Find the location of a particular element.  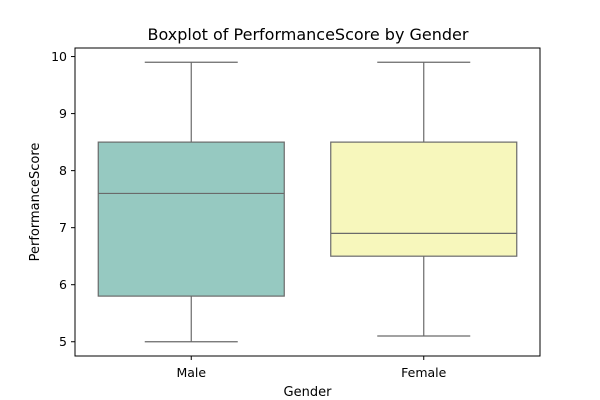

box-male is located at coordinates (191, 219).